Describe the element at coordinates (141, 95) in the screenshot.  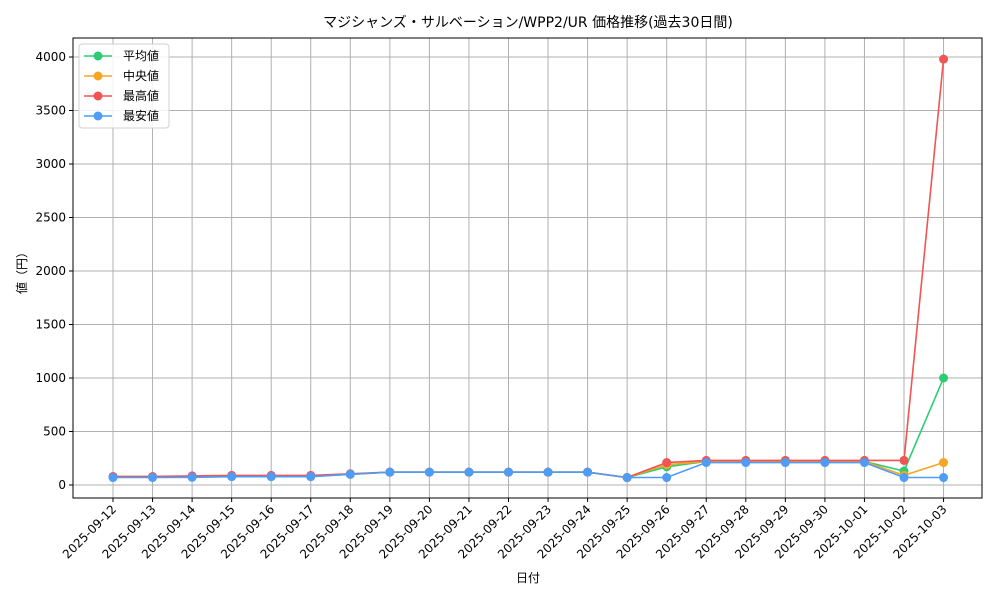
I see `legend-label: 最高値` at that location.